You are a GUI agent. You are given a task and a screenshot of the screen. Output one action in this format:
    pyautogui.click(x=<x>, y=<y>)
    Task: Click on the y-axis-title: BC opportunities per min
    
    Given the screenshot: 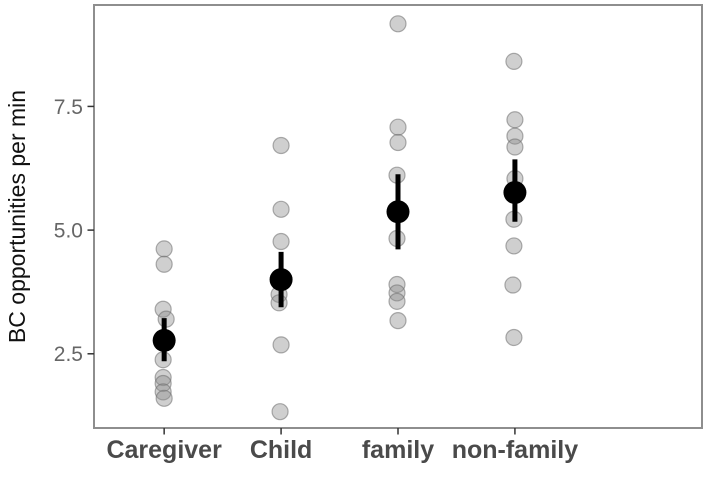 What is the action you would take?
    pyautogui.click(x=17, y=216)
    